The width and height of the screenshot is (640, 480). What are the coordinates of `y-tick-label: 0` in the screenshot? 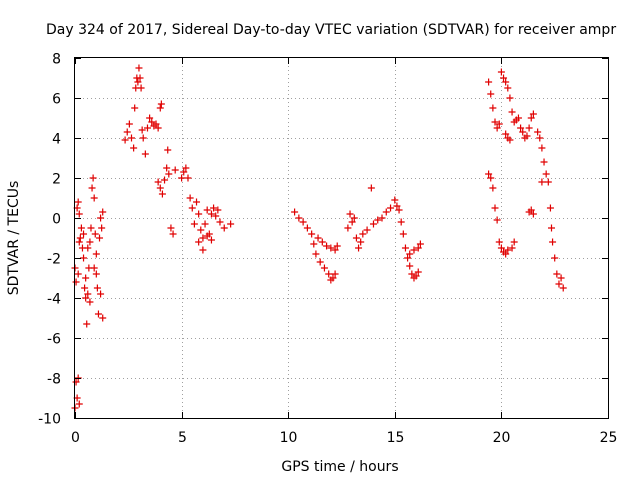 It's located at (56, 220).